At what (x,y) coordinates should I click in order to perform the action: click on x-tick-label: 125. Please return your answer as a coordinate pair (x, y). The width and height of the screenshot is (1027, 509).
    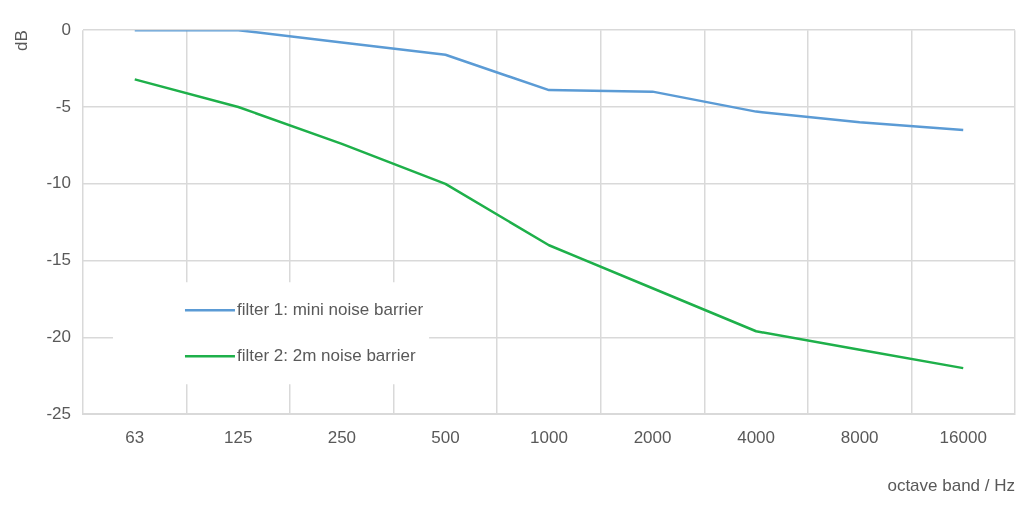
    Looking at the image, I should click on (238, 438).